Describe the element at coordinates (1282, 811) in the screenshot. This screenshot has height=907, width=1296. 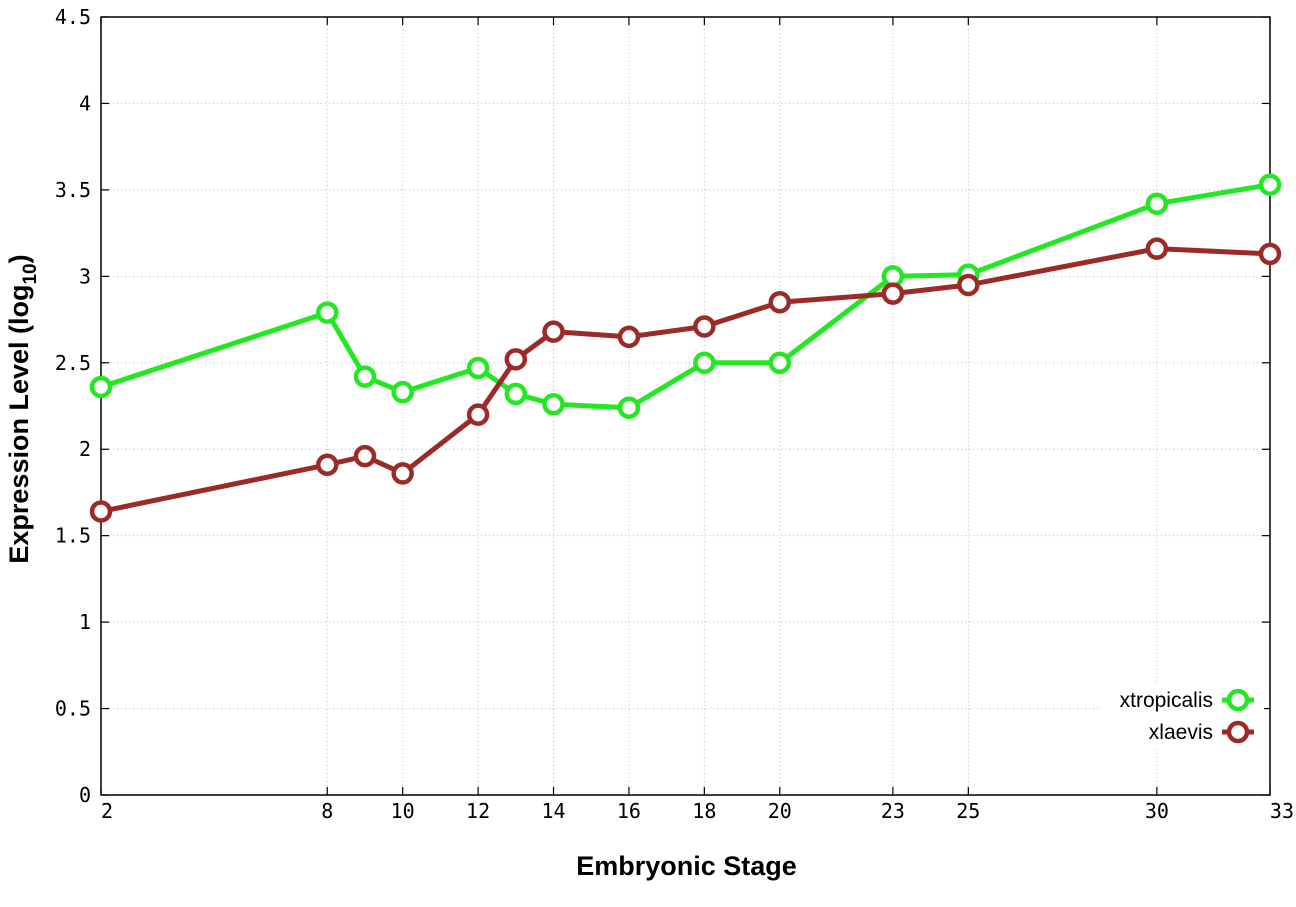
I see `x-tick-label: 33` at that location.